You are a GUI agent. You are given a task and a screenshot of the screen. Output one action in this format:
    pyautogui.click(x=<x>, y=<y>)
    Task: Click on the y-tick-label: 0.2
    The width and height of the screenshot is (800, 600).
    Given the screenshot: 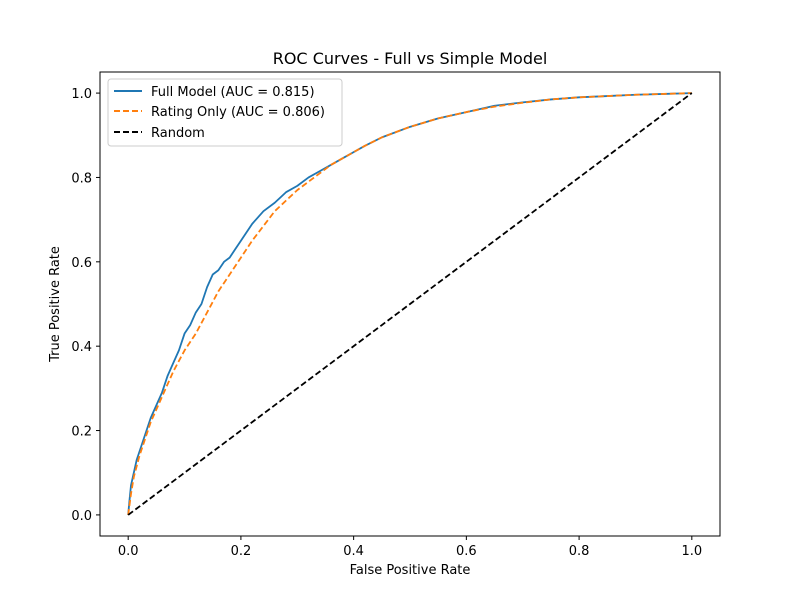 What is the action you would take?
    pyautogui.click(x=81, y=432)
    